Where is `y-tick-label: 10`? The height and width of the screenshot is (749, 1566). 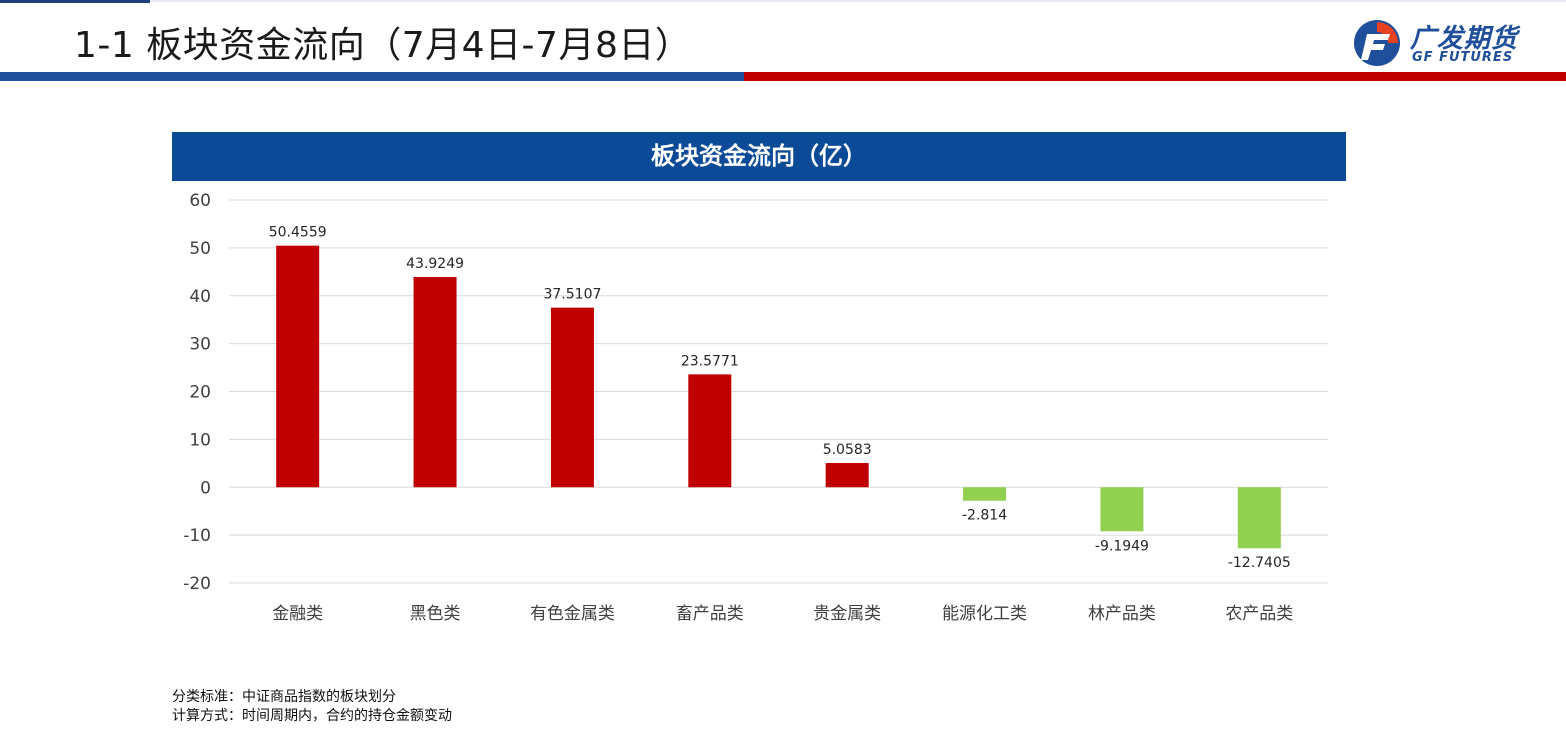
y-tick-label: 10 is located at coordinates (200, 440).